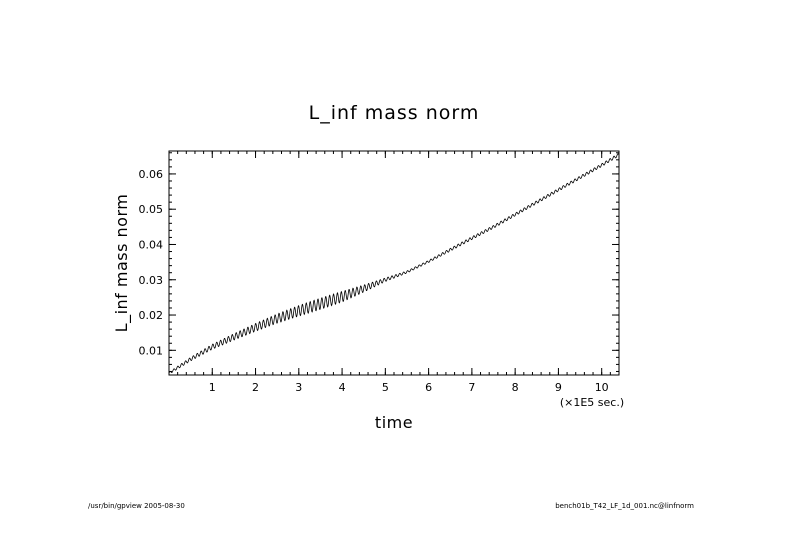  What do you see at coordinates (602, 387) in the screenshot?
I see `x-tick-label: 10` at bounding box center [602, 387].